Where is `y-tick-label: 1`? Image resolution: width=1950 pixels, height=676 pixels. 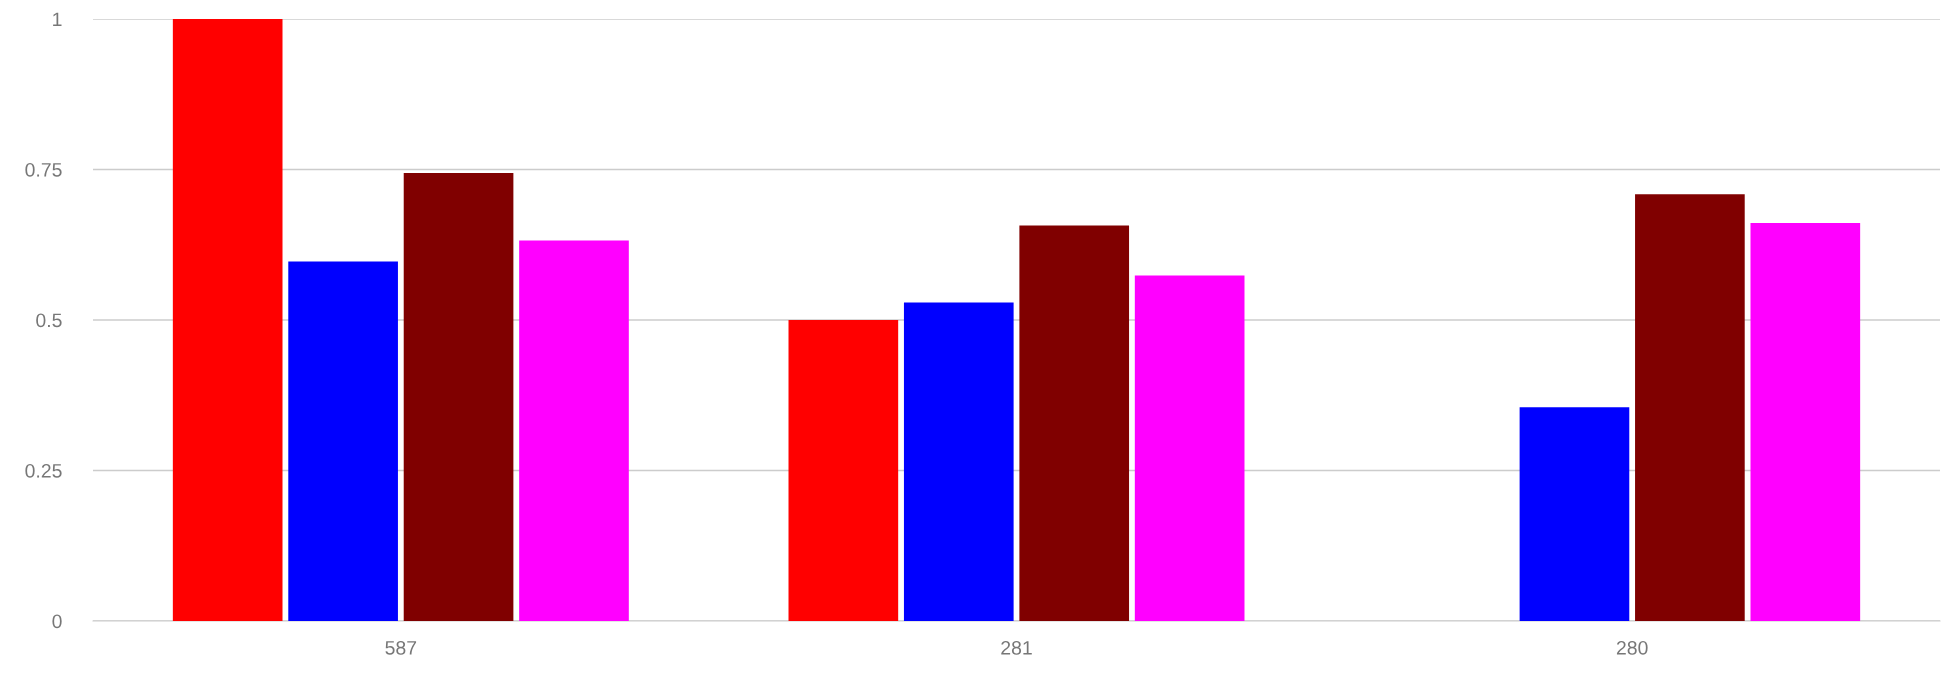
y-tick-label: 1 is located at coordinates (57, 19).